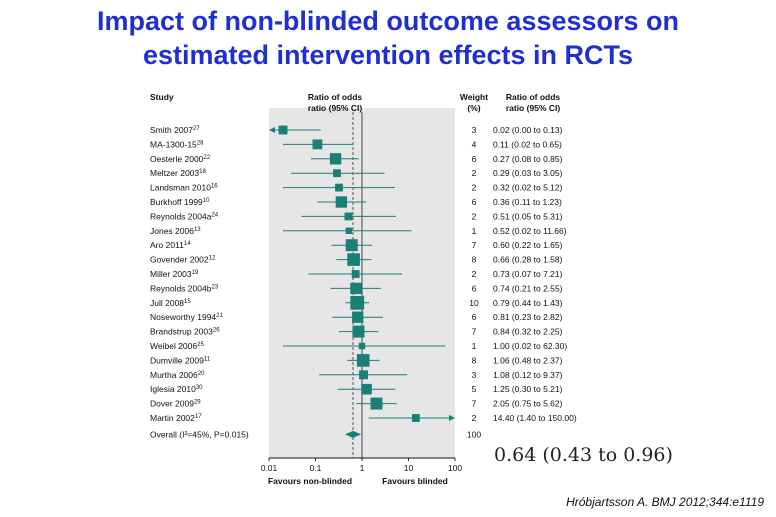 The width and height of the screenshot is (776, 517). I want to click on ci-arrow-right, so click(452, 418).